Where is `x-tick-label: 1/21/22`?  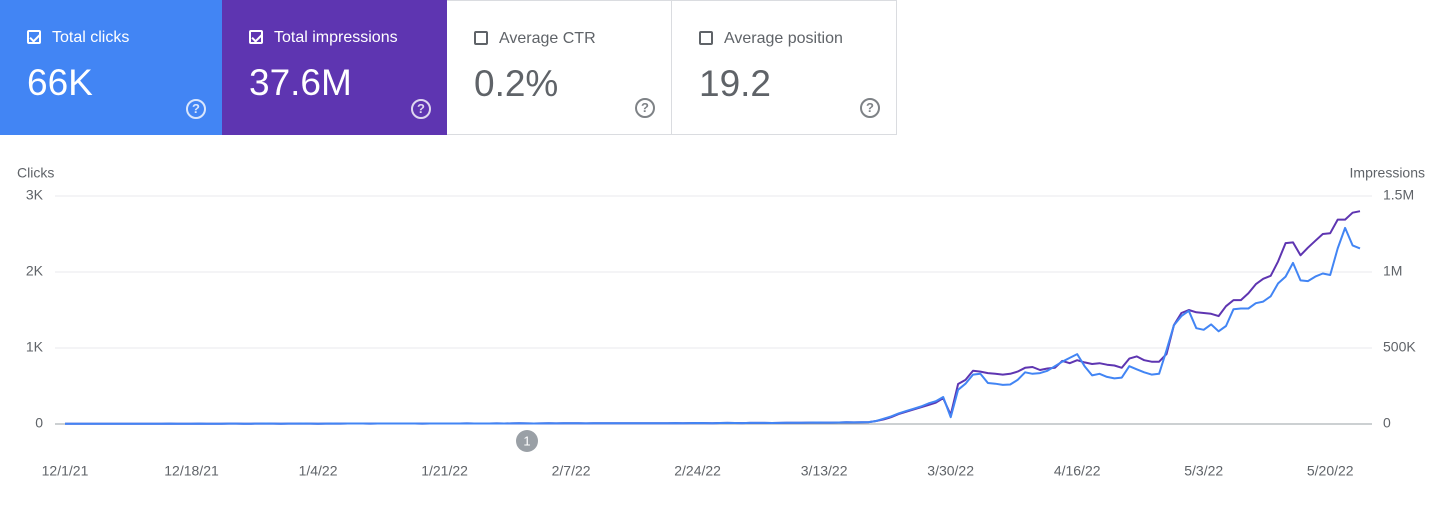
x-tick-label: 1/21/22 is located at coordinates (444, 471).